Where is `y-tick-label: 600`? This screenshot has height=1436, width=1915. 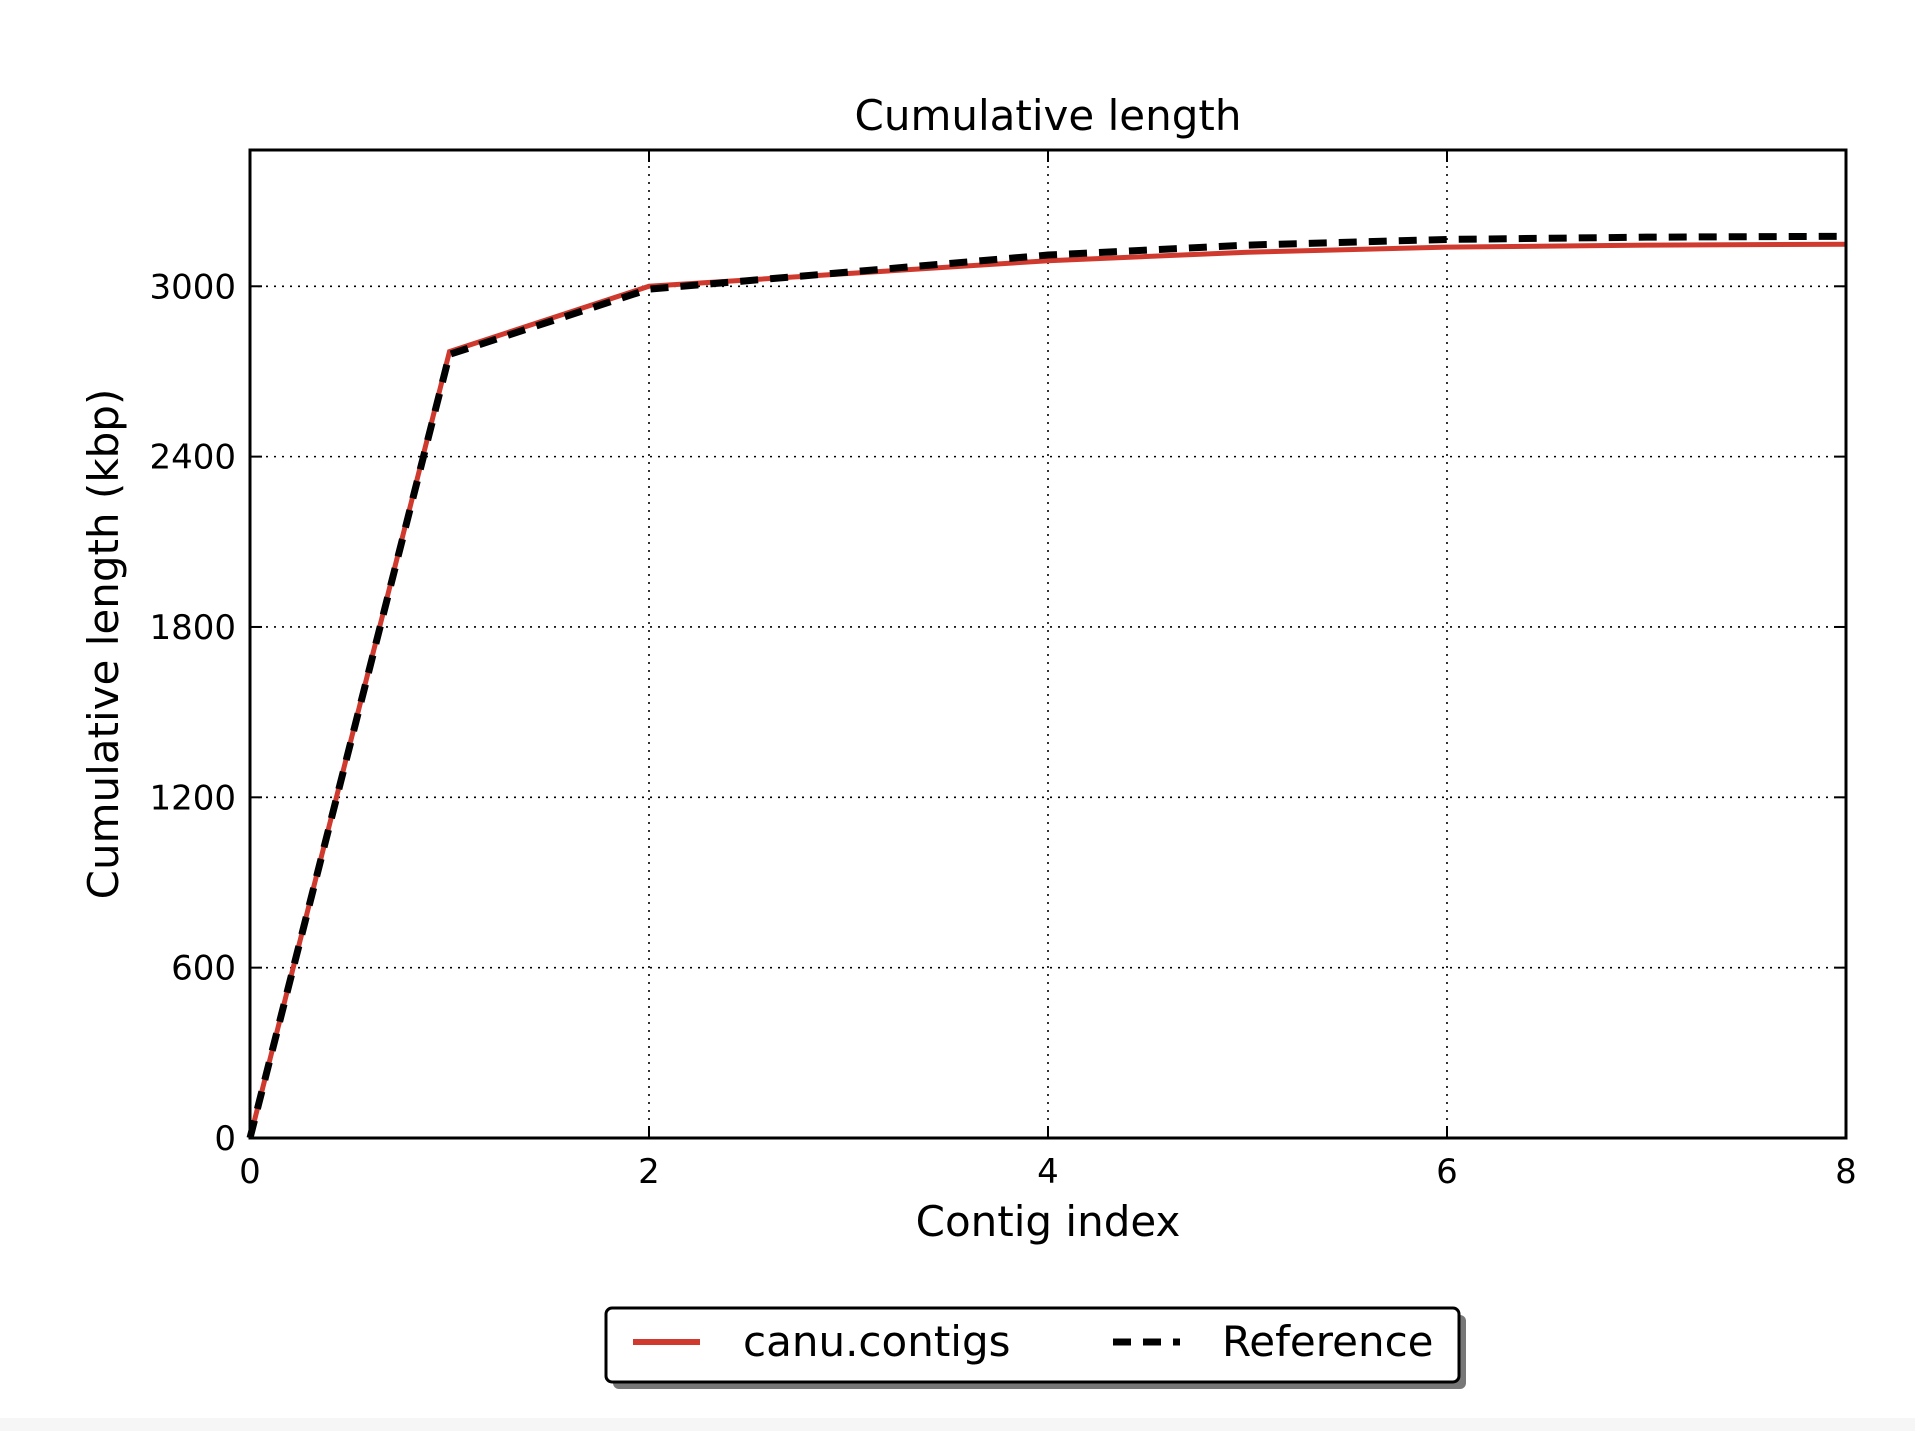
y-tick-label: 600 is located at coordinates (203, 969).